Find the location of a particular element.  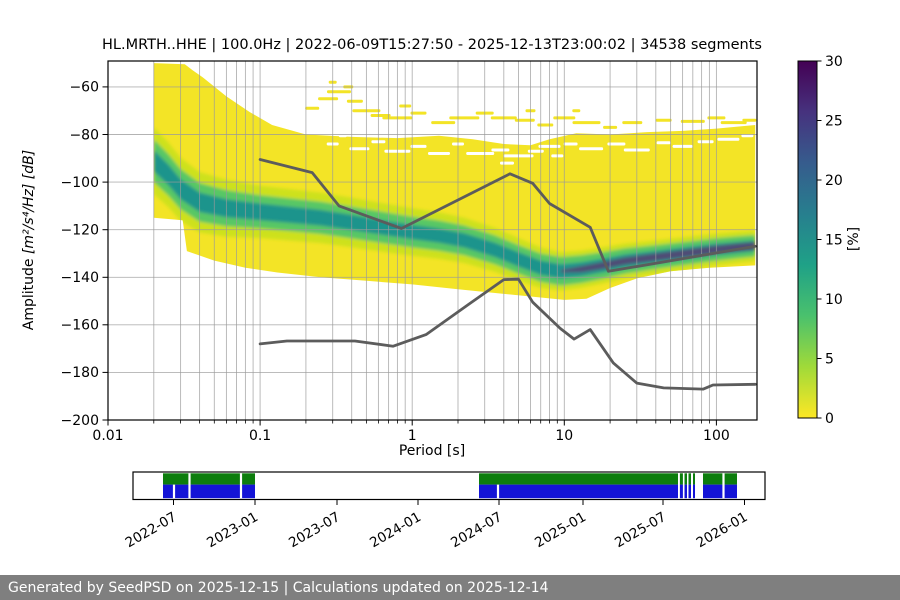

timeline-tick-label: 2025-01 is located at coordinates (560, 530).